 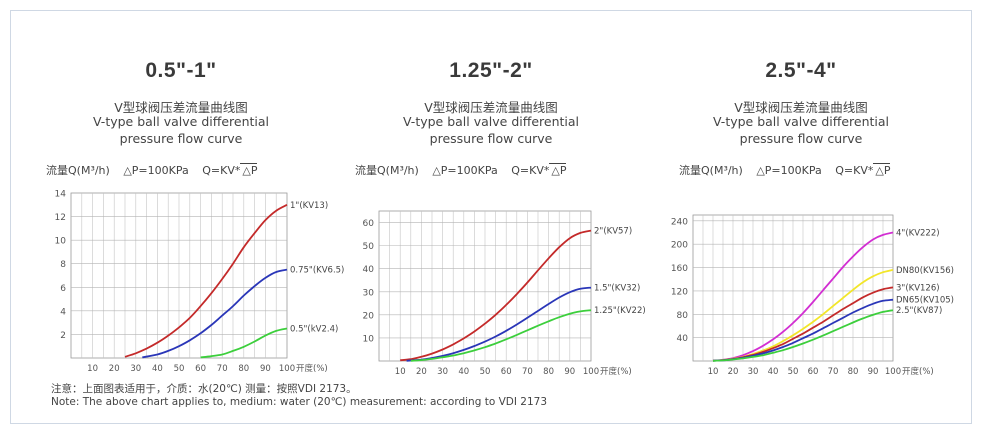 What do you see at coordinates (925, 301) in the screenshot?
I see `series-label: DN65(KV105)` at bounding box center [925, 301].